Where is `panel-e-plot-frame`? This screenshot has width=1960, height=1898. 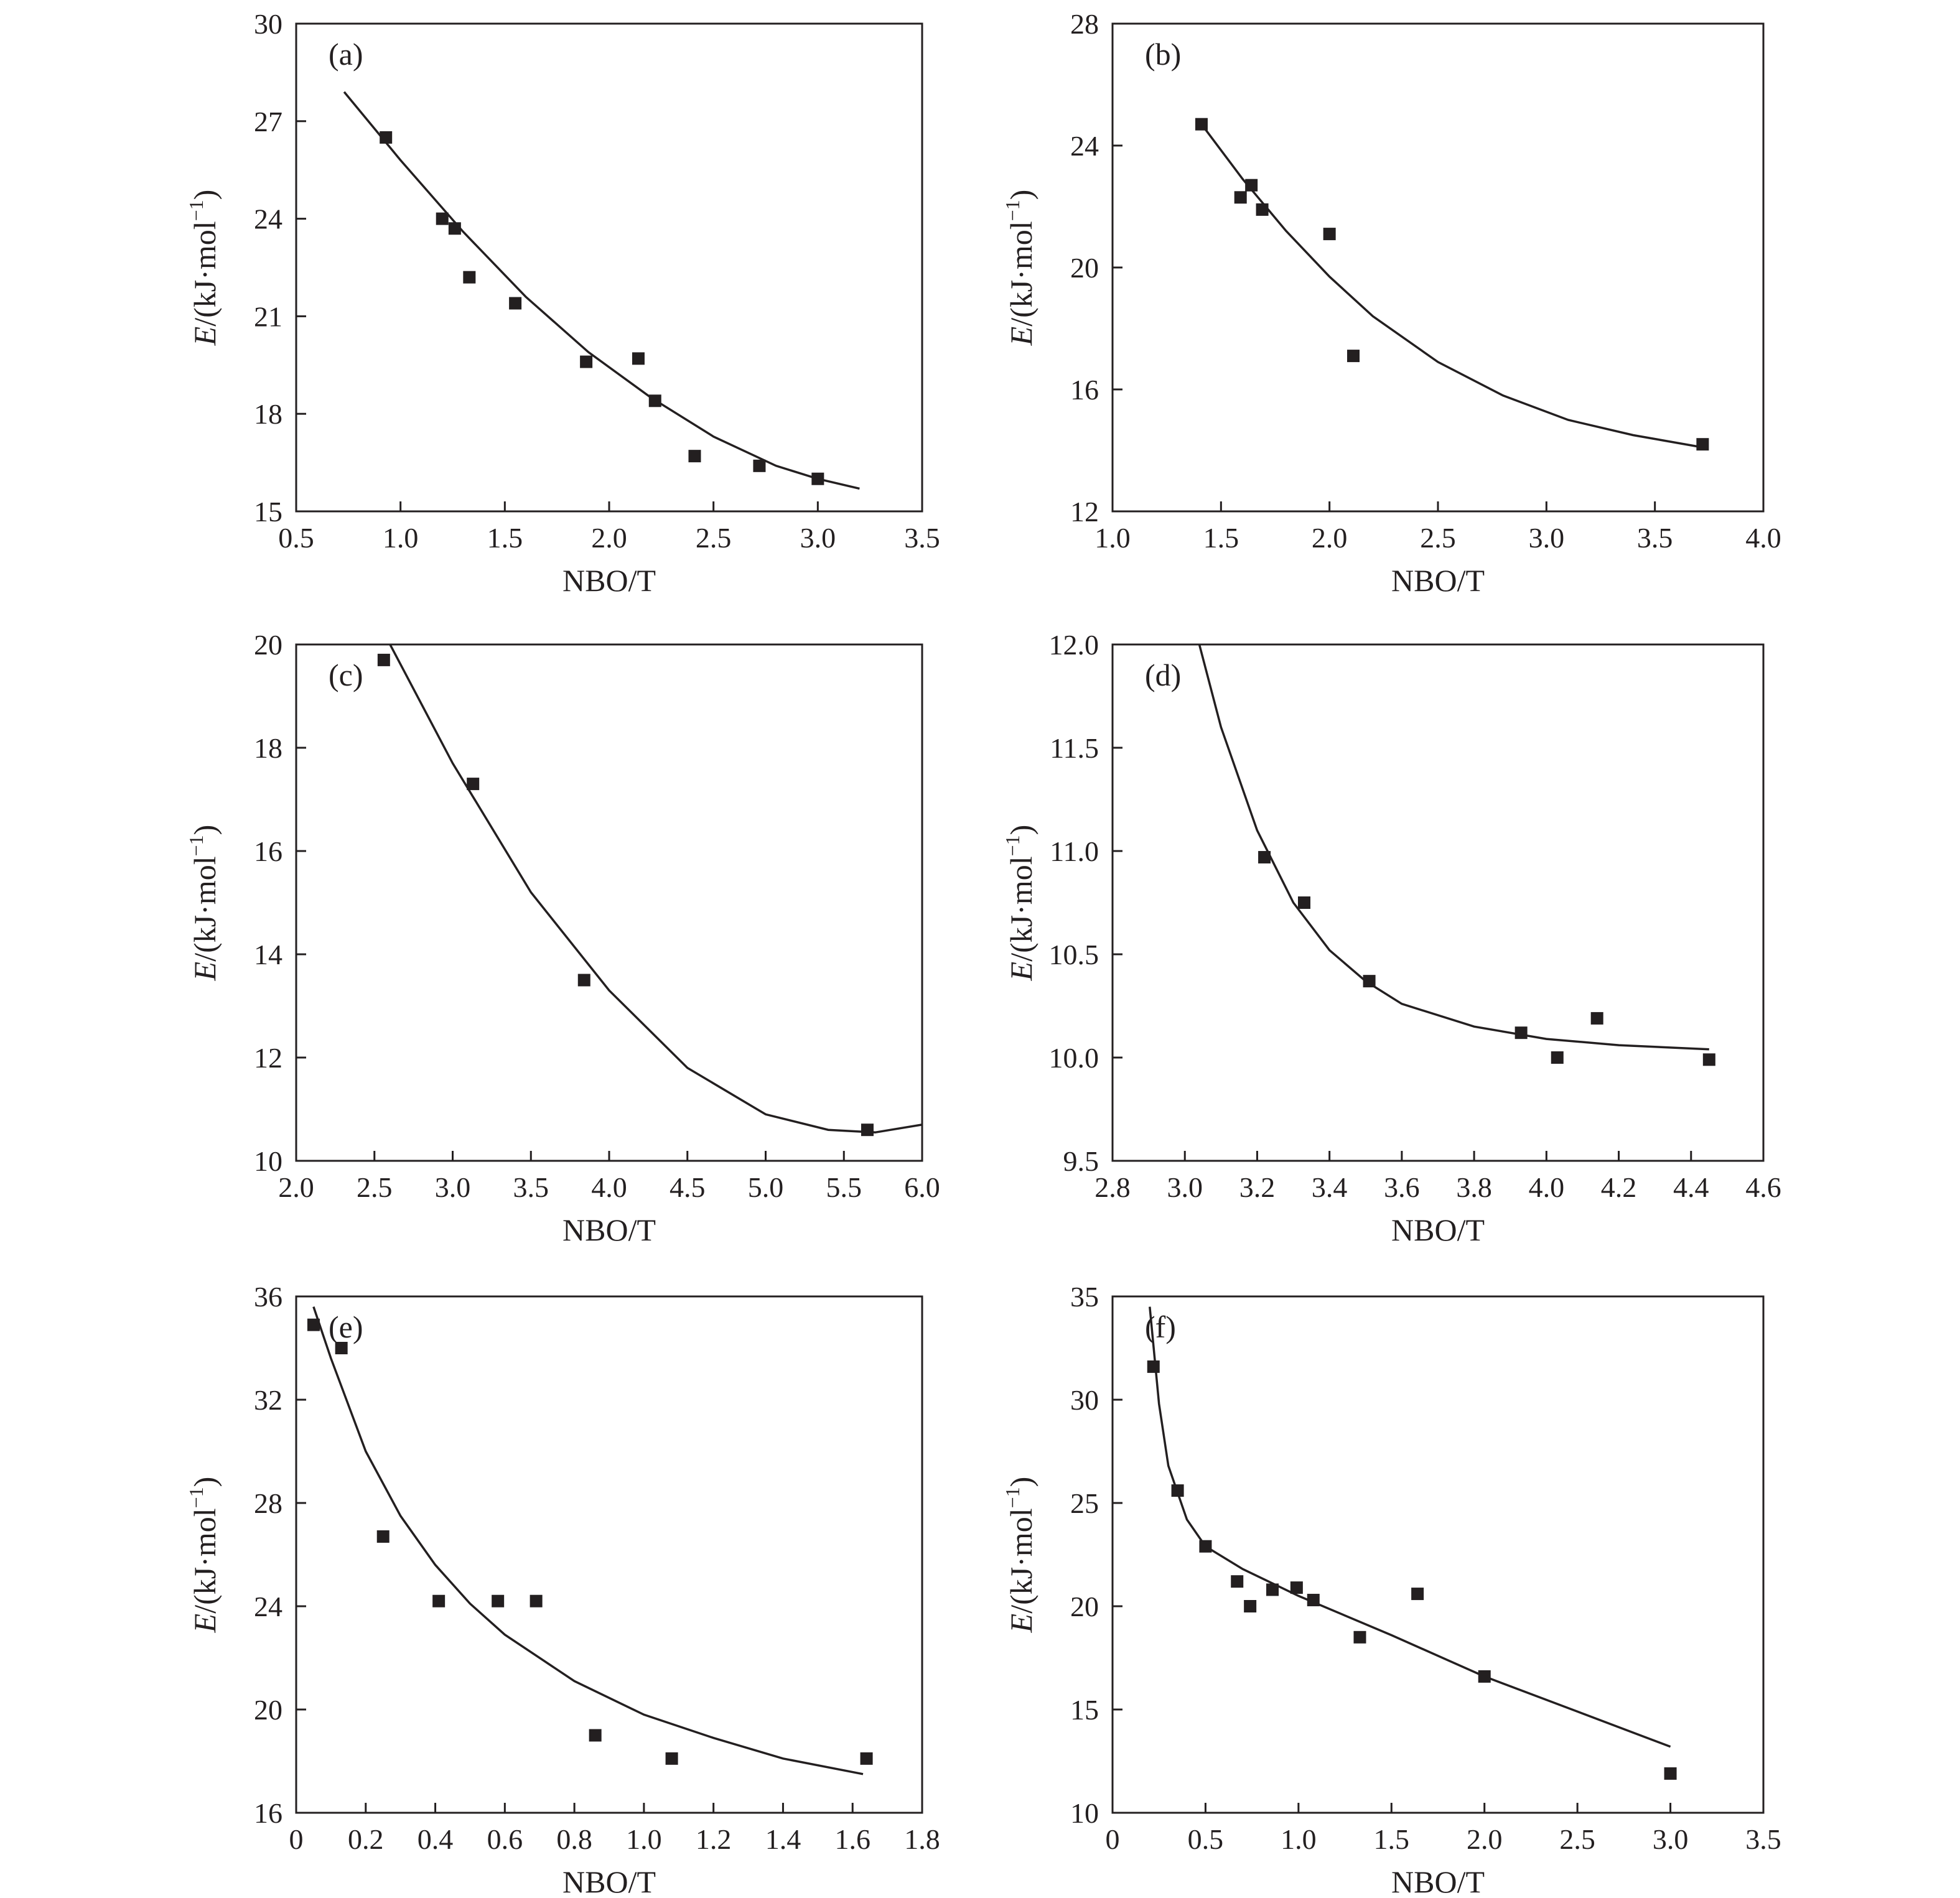
panel-e-plot-frame is located at coordinates (609, 1555).